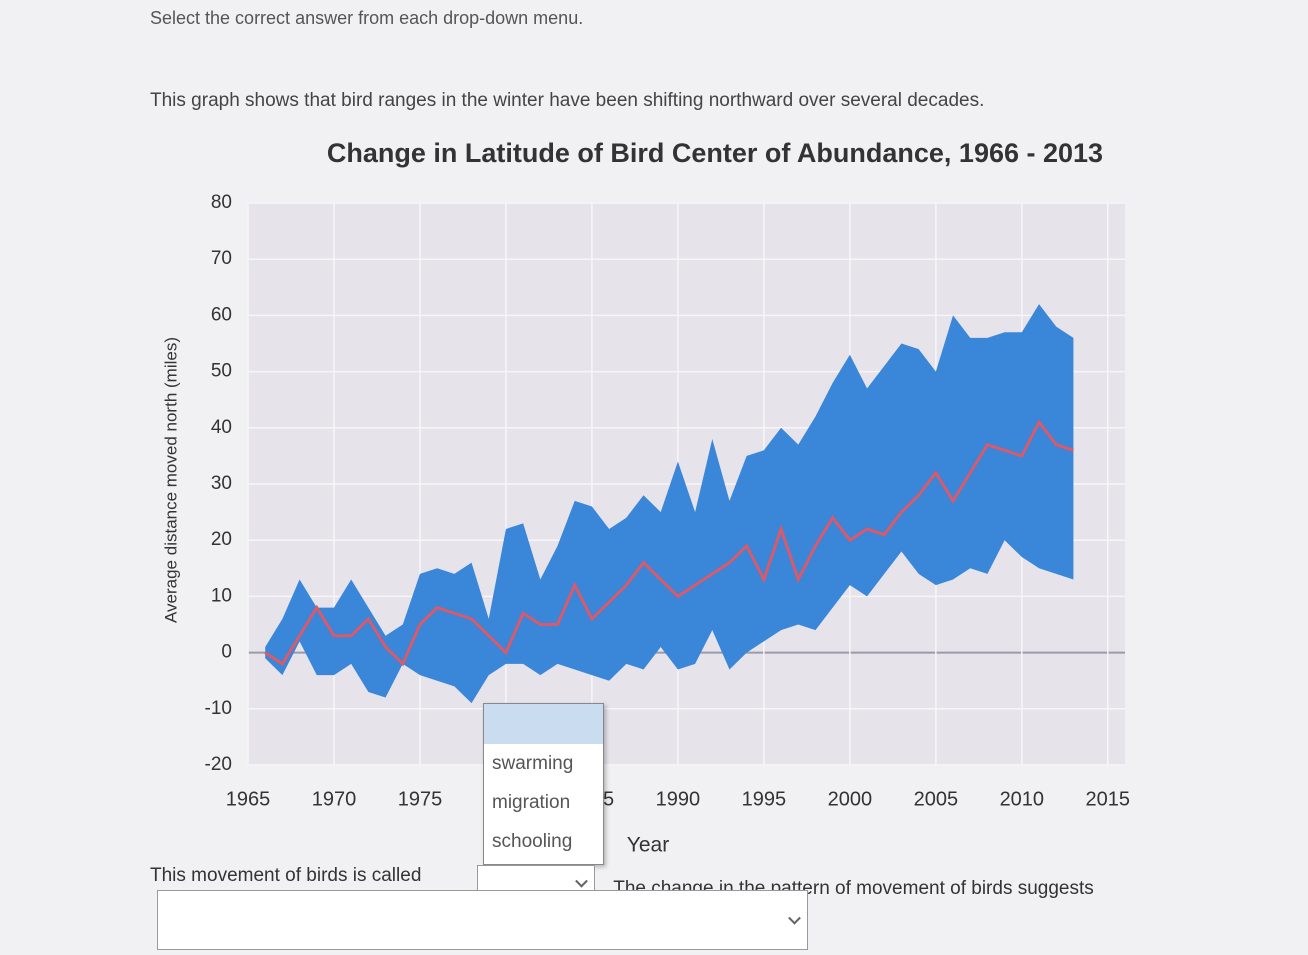 The width and height of the screenshot is (1308, 955). What do you see at coordinates (170, 480) in the screenshot?
I see `y-axis-label: Average distance moved north (miles)` at bounding box center [170, 480].